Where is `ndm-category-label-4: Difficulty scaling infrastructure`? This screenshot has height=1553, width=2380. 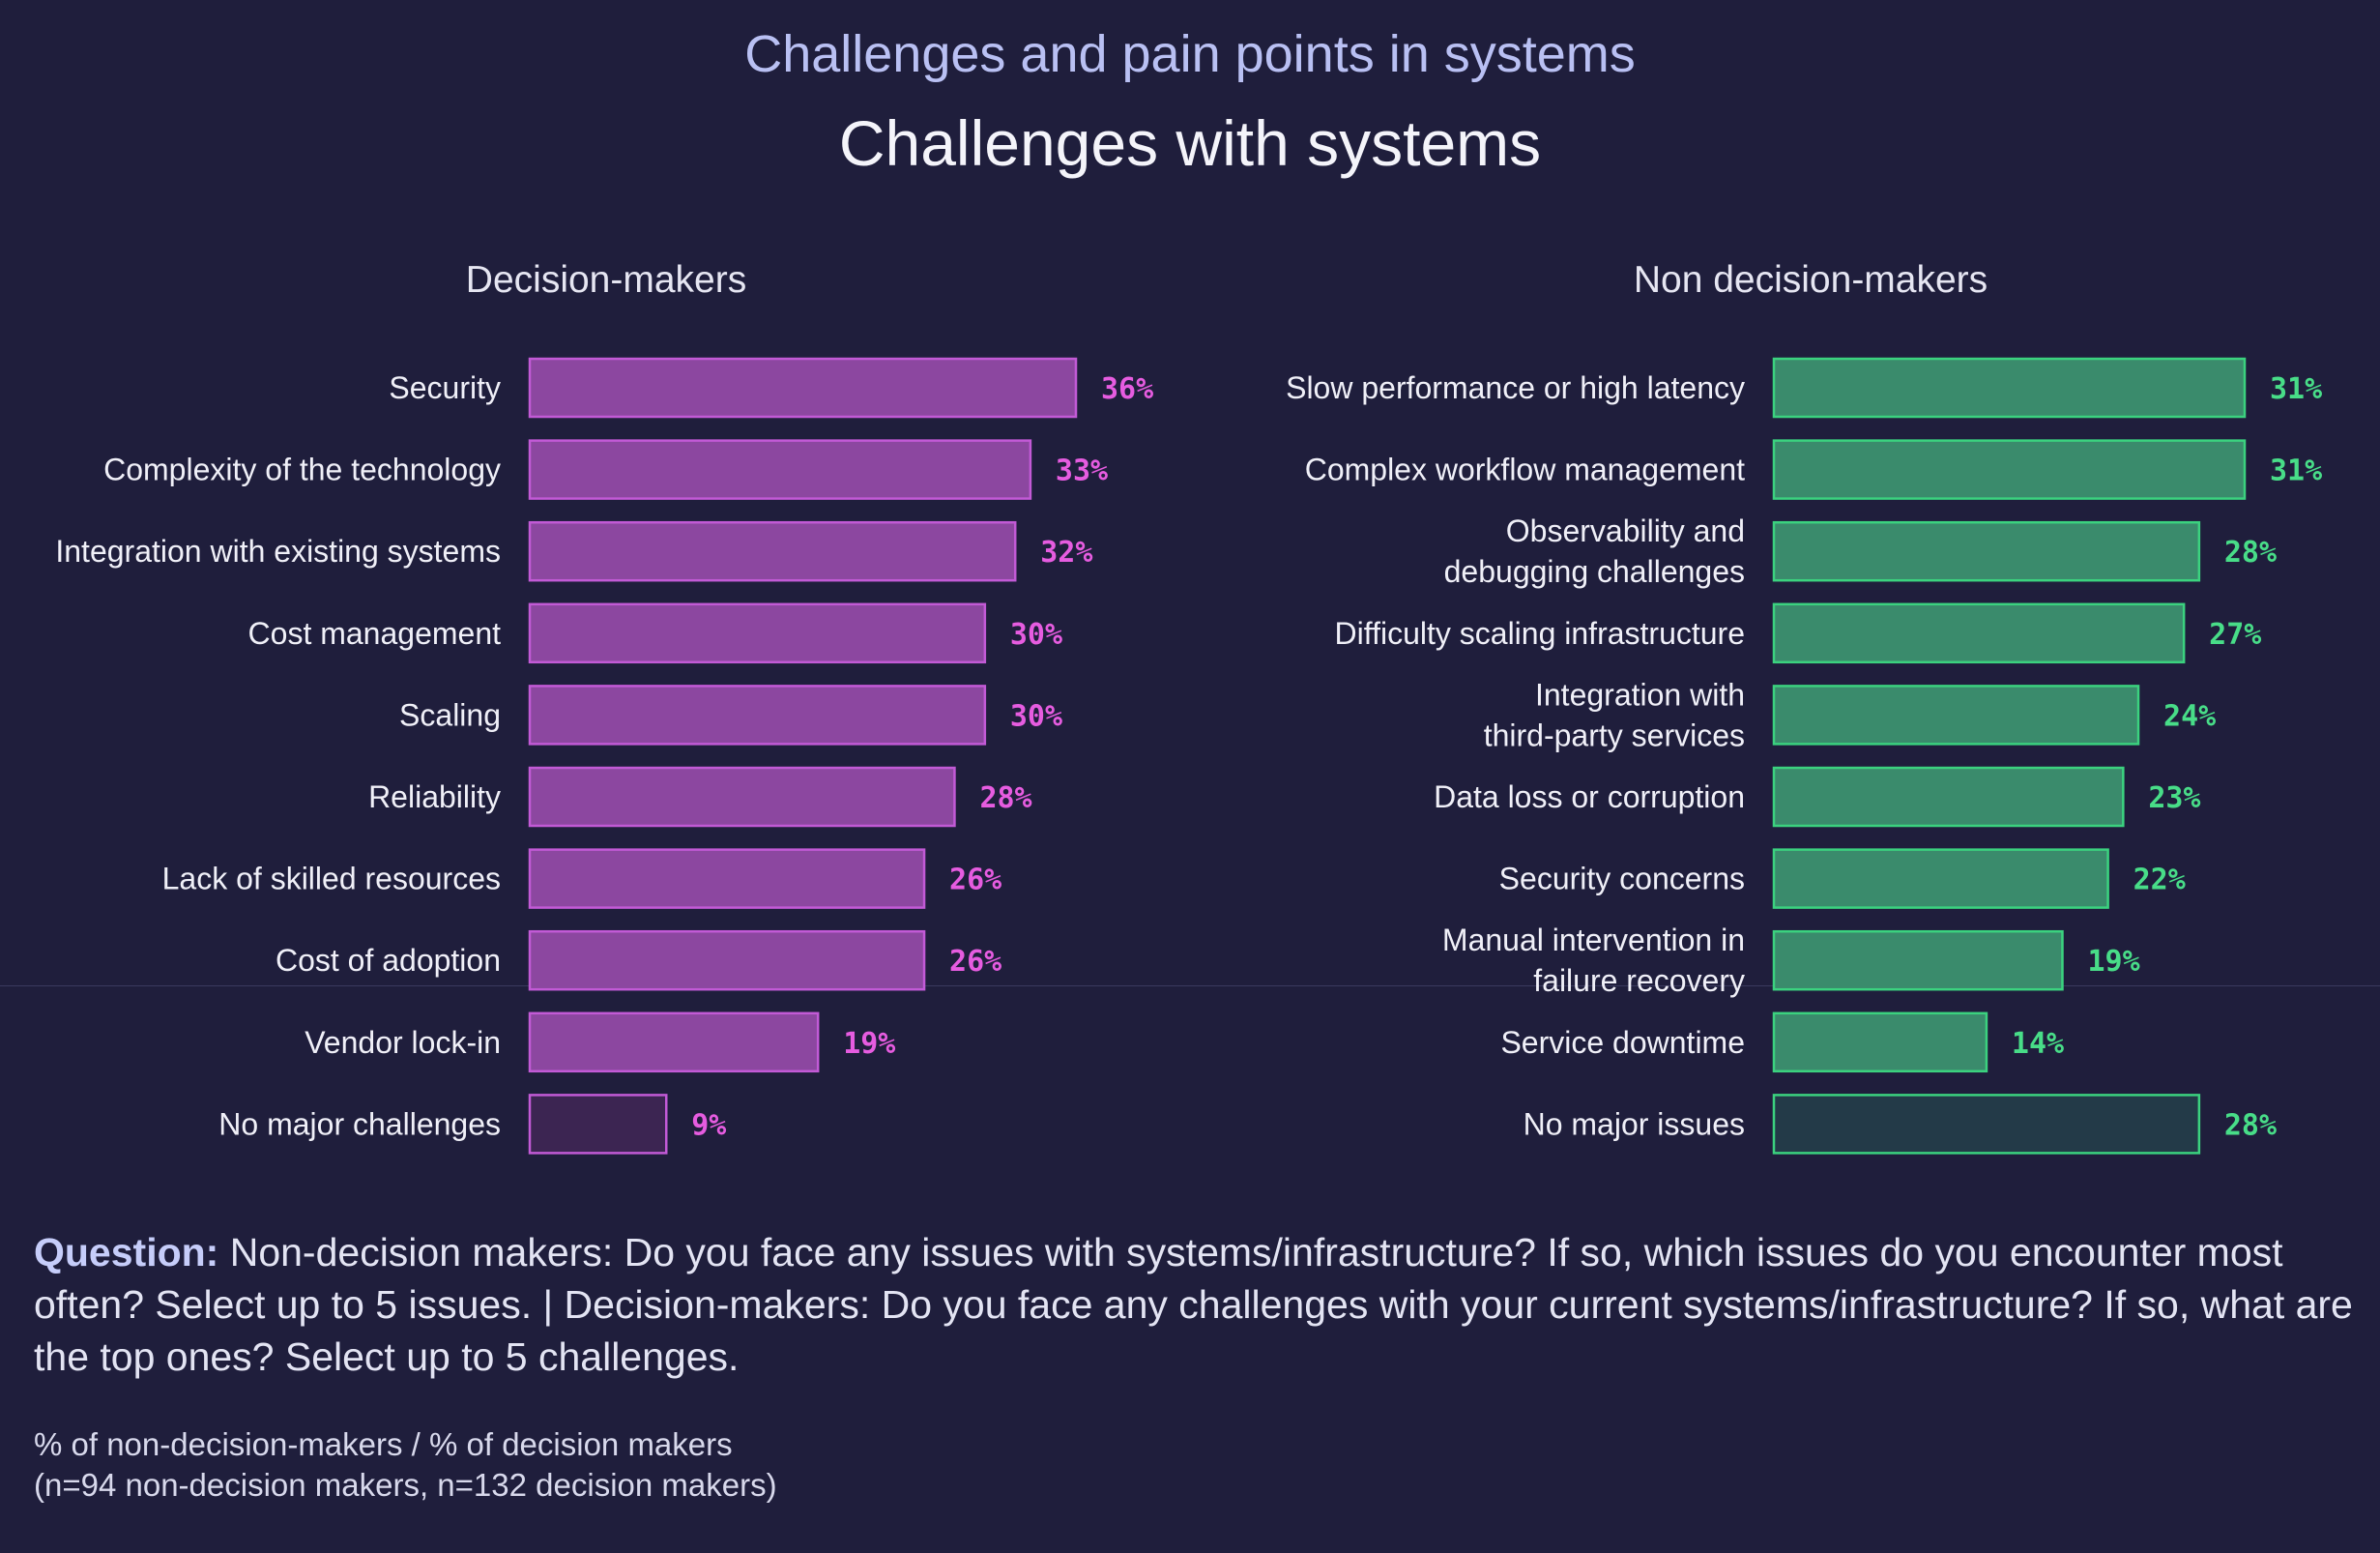 ndm-category-label-4: Difficulty scaling infrastructure is located at coordinates (1540, 633).